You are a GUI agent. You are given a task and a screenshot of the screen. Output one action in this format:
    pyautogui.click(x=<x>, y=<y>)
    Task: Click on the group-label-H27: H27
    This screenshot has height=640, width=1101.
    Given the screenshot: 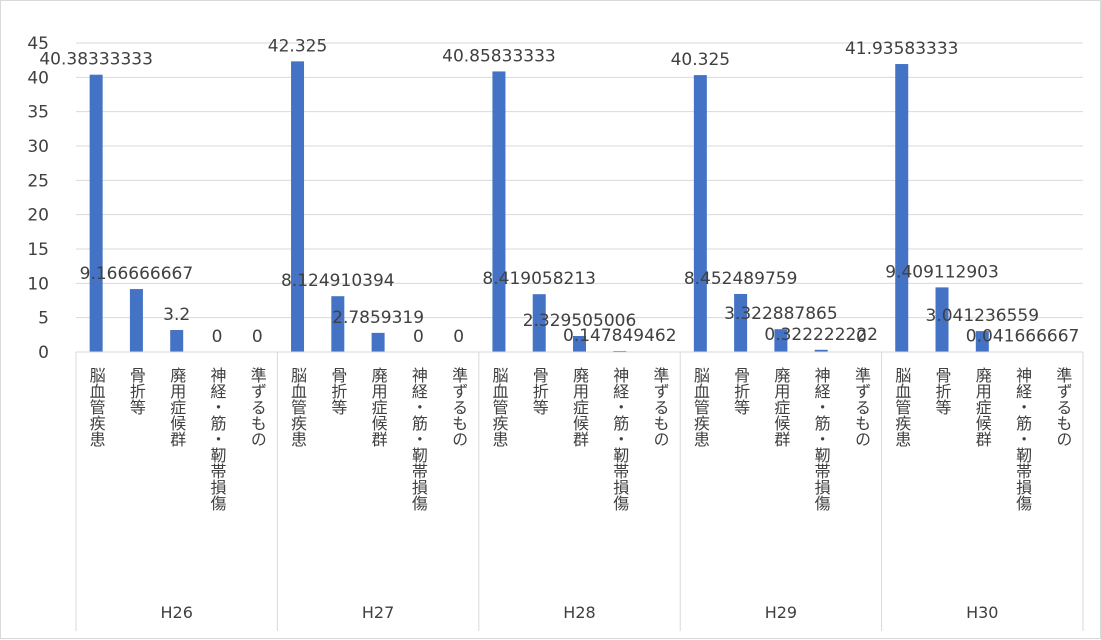 What is the action you would take?
    pyautogui.click(x=378, y=612)
    